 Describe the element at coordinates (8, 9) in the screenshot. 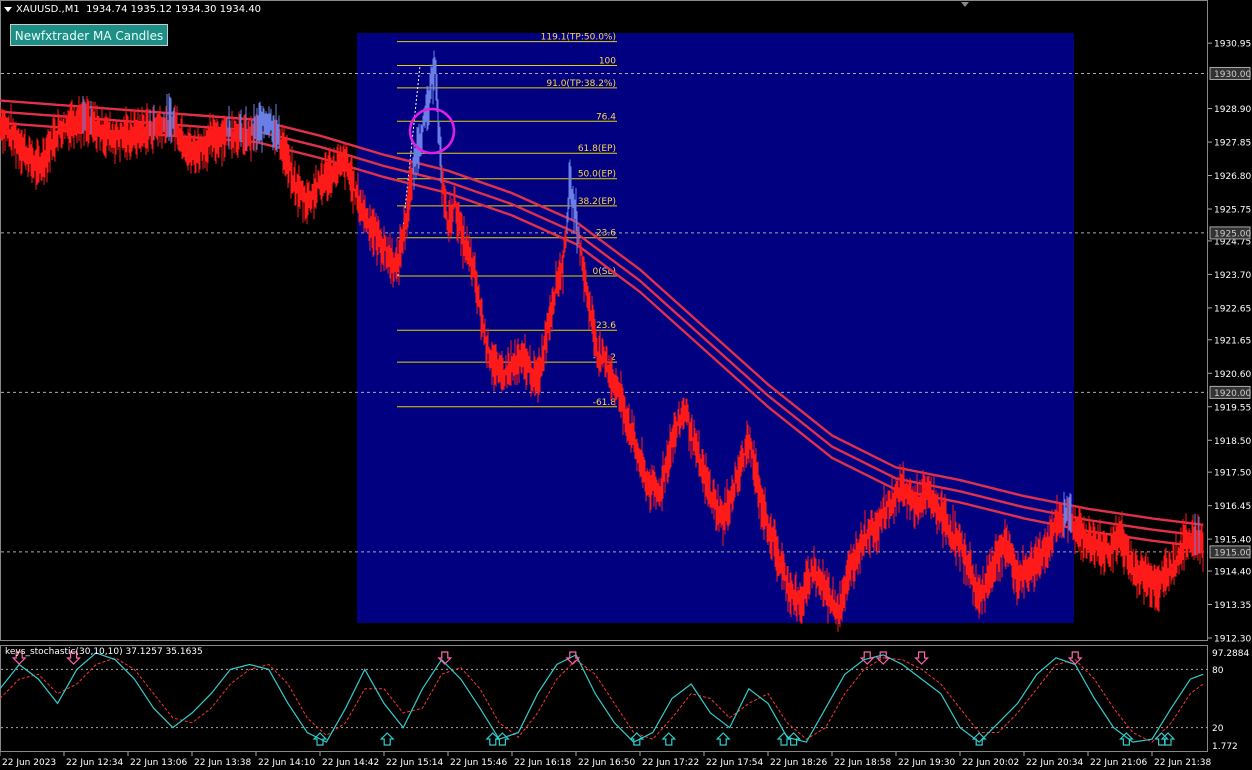

I see `chevron-down-icon` at that location.